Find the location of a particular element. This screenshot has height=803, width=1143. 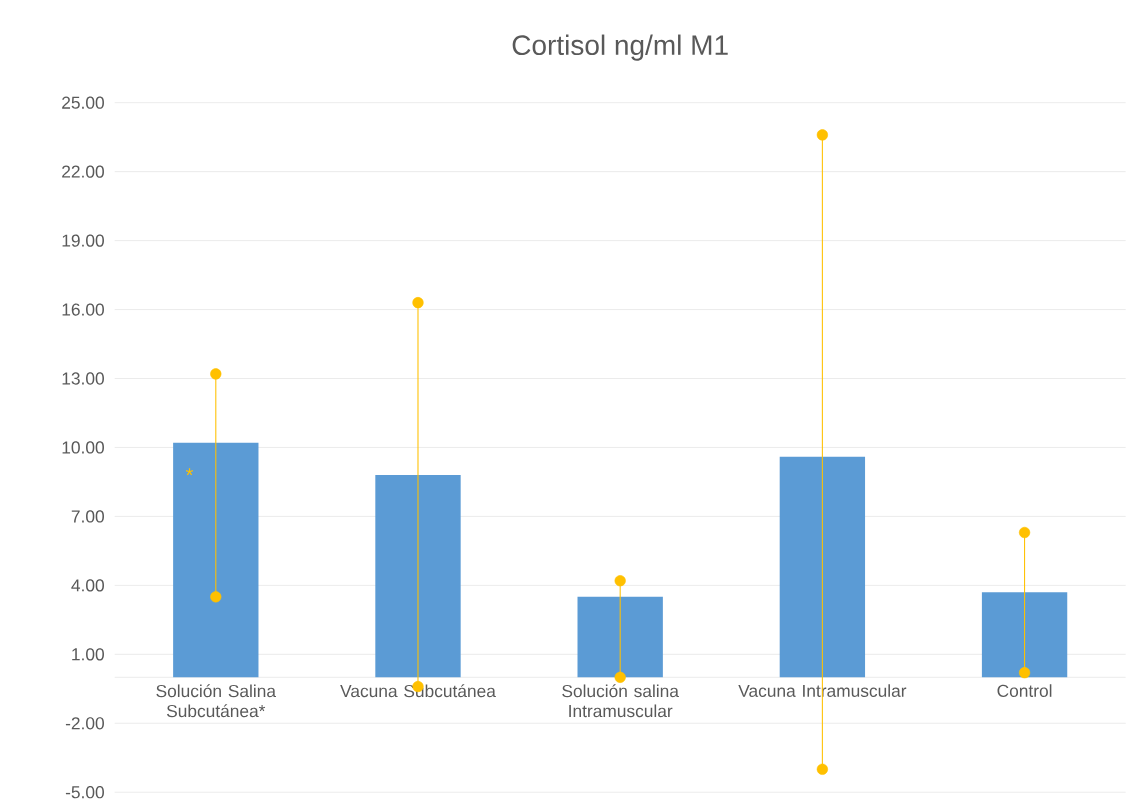

x-tick-label: Control is located at coordinates (1024, 691).